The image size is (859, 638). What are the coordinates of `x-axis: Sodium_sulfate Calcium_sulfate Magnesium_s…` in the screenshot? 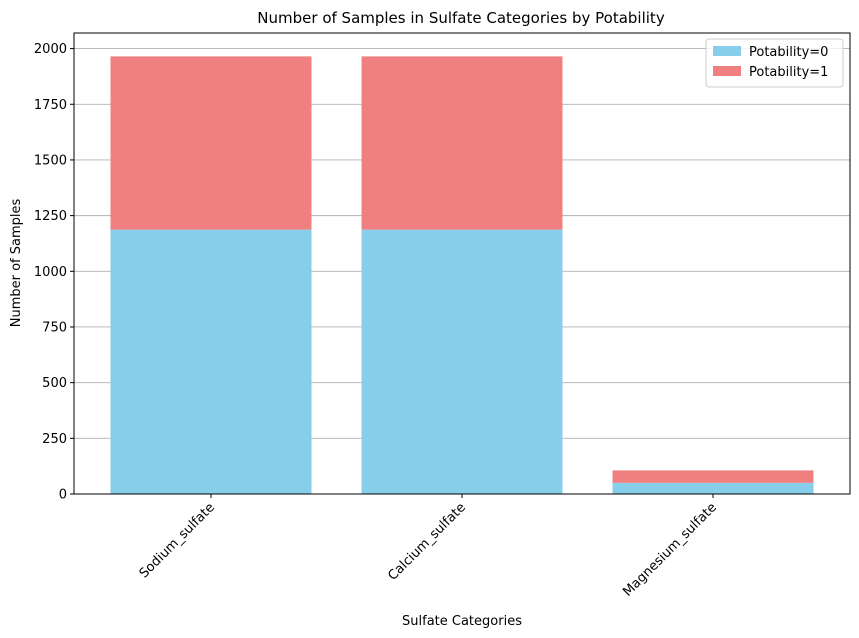 It's located at (428, 547).